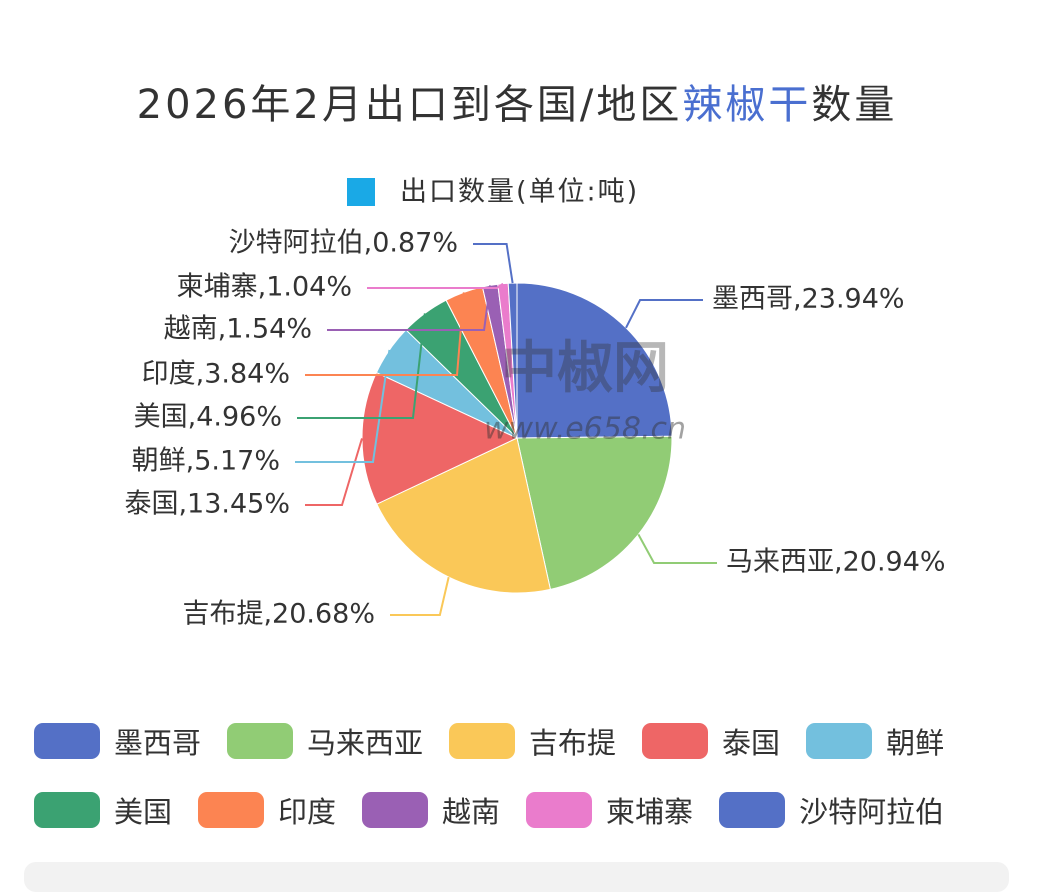  Describe the element at coordinates (278, 614) in the screenshot. I see `data-label: 吉布提,20.68%` at that location.